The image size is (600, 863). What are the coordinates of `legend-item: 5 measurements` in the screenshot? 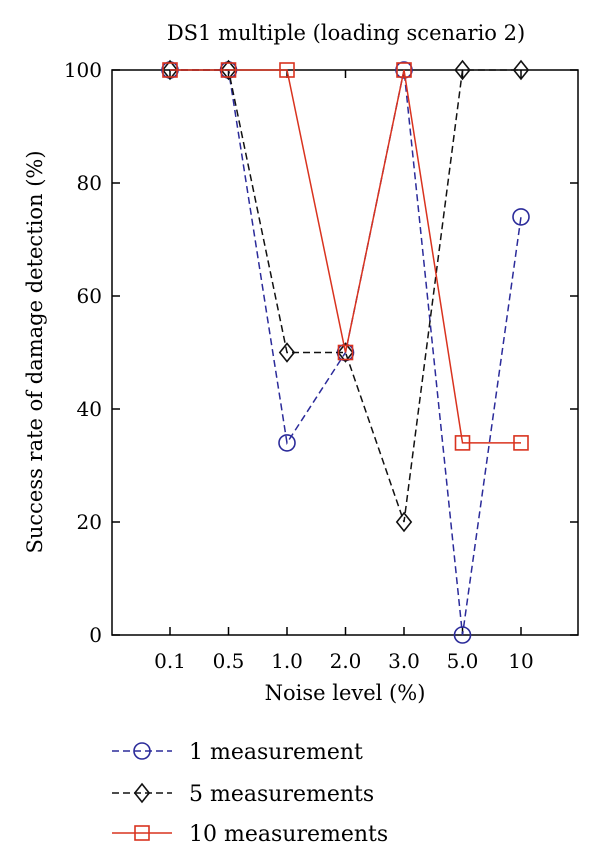 It's located at (243, 794).